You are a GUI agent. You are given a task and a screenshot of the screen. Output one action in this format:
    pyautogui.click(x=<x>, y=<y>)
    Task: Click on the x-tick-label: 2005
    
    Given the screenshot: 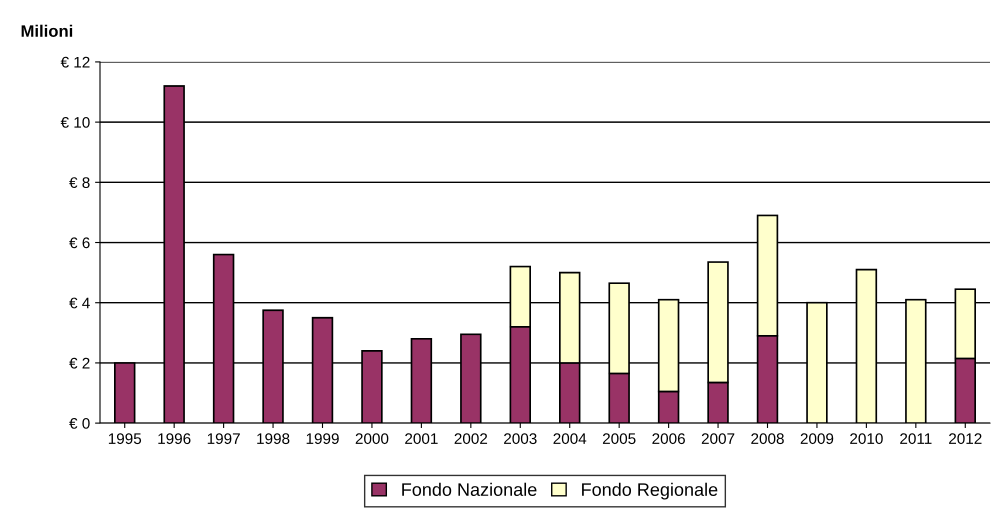 What is the action you would take?
    pyautogui.click(x=619, y=438)
    